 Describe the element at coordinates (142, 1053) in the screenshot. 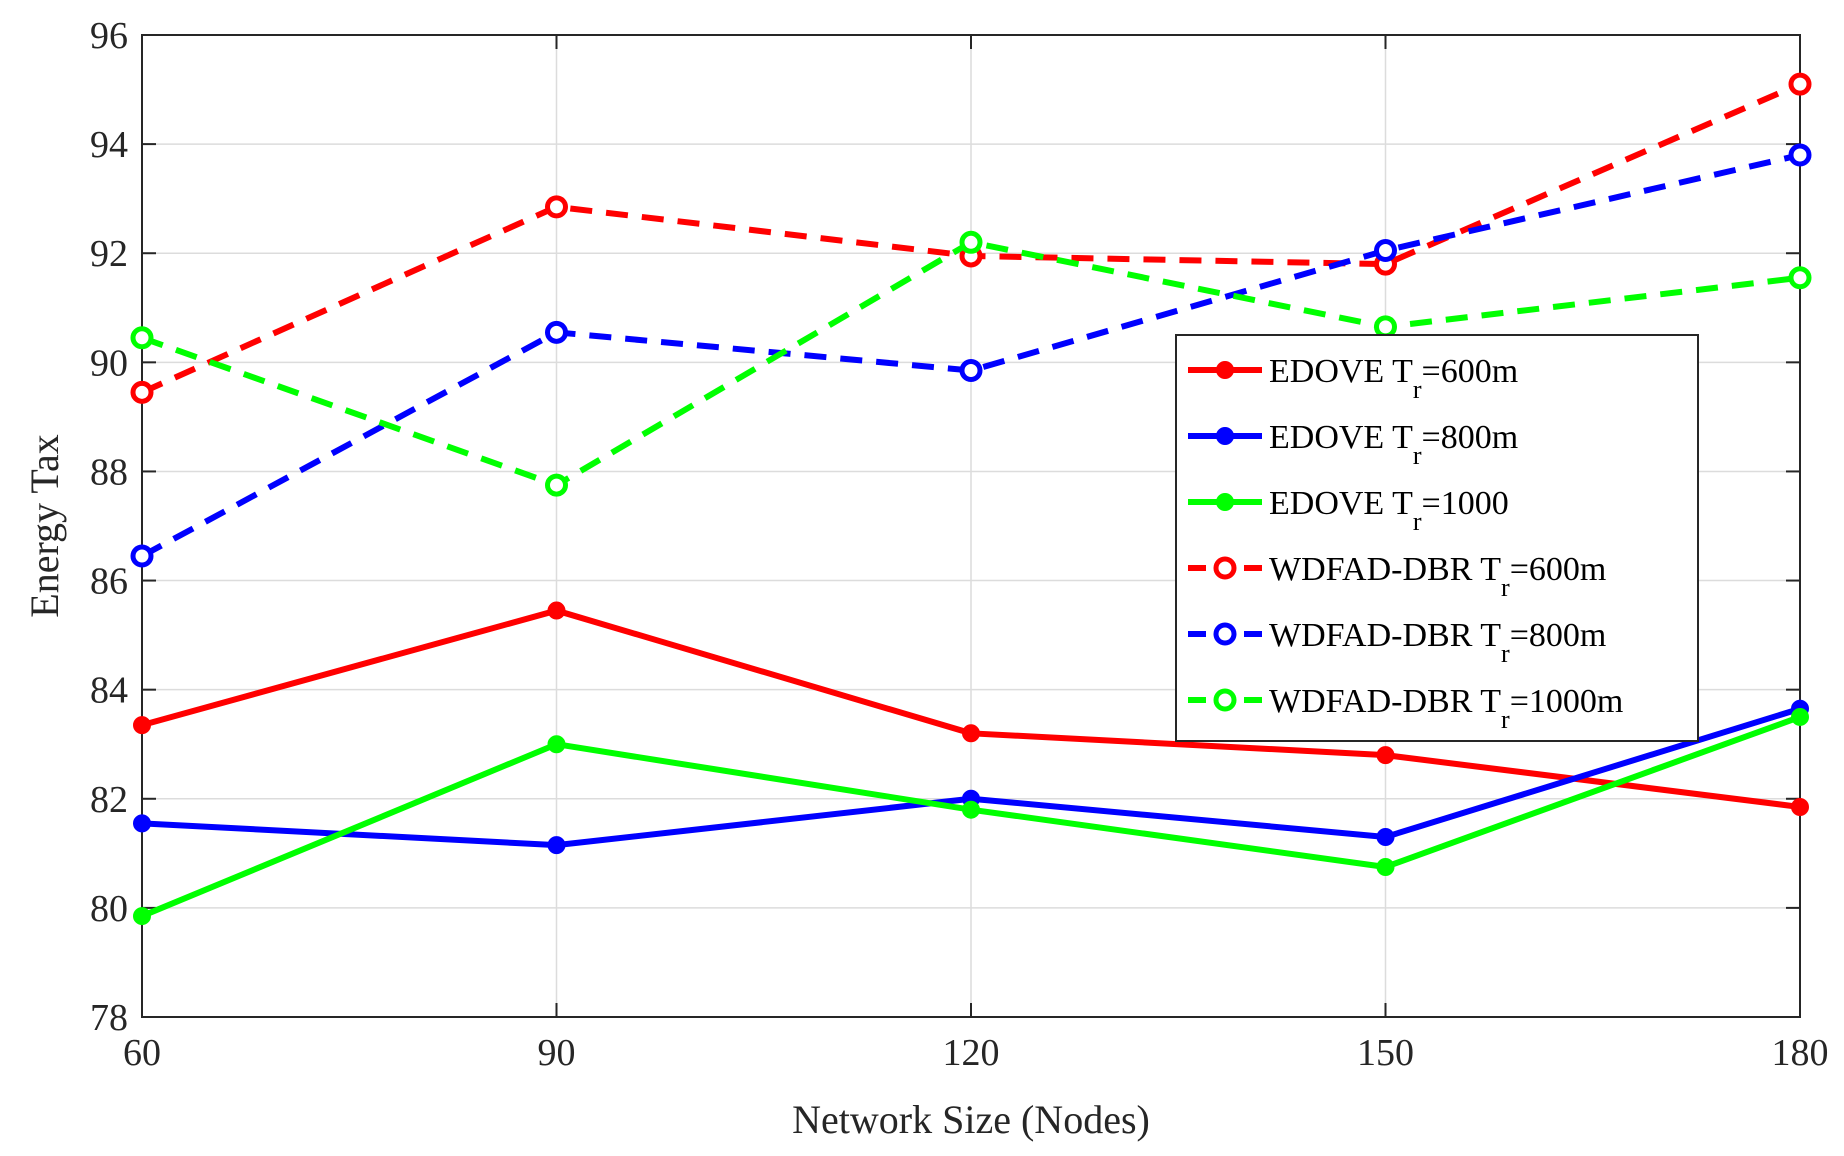

I see `x-tick-label: 60` at that location.